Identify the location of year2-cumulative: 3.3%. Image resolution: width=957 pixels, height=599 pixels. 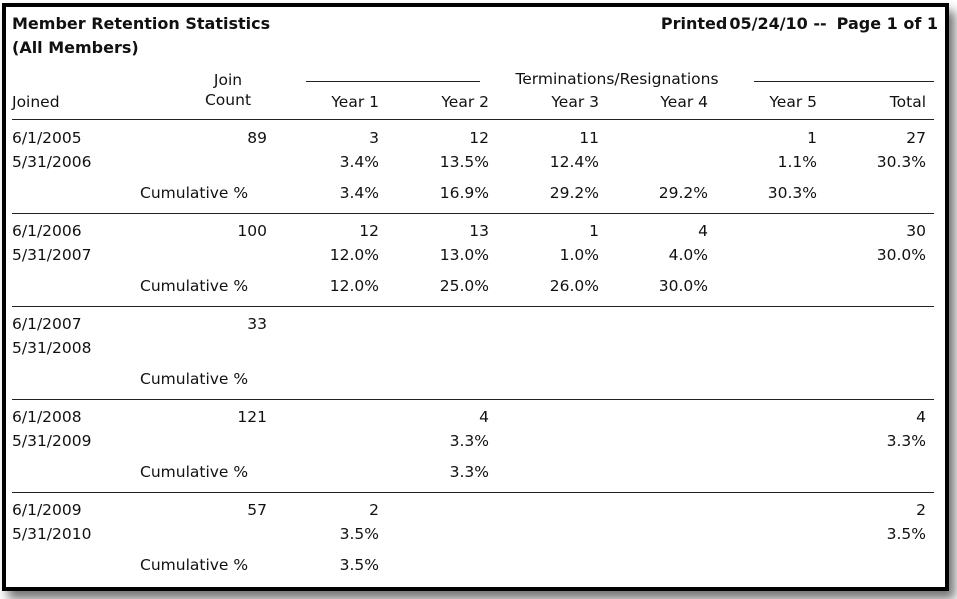
(469, 472).